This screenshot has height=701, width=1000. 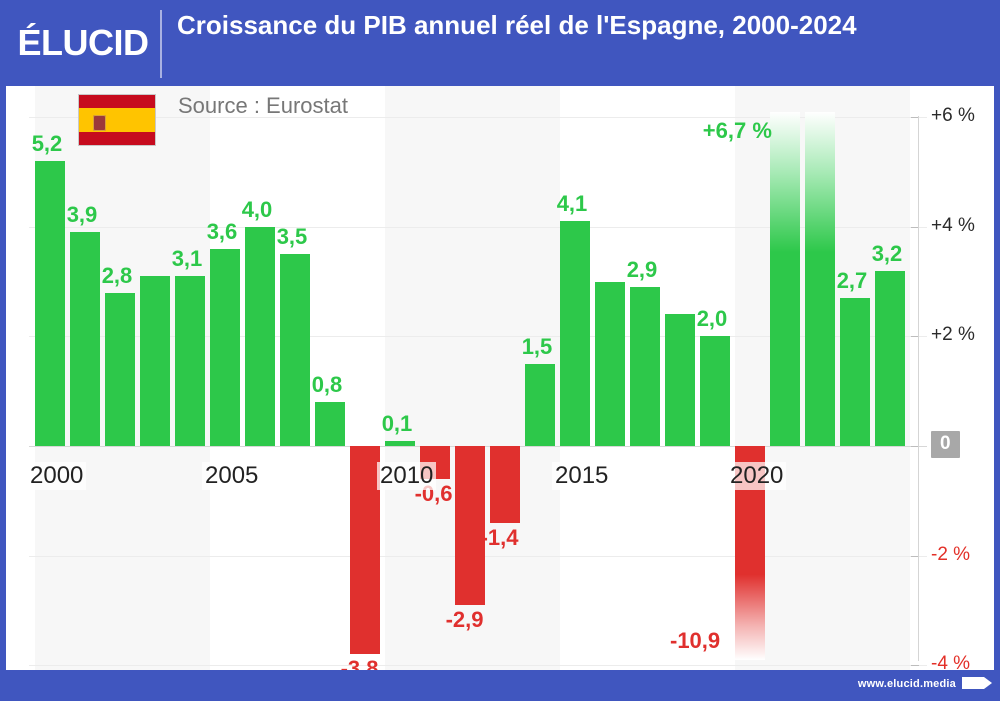 What do you see at coordinates (582, 476) in the screenshot?
I see `x-axis-label: 2015` at bounding box center [582, 476].